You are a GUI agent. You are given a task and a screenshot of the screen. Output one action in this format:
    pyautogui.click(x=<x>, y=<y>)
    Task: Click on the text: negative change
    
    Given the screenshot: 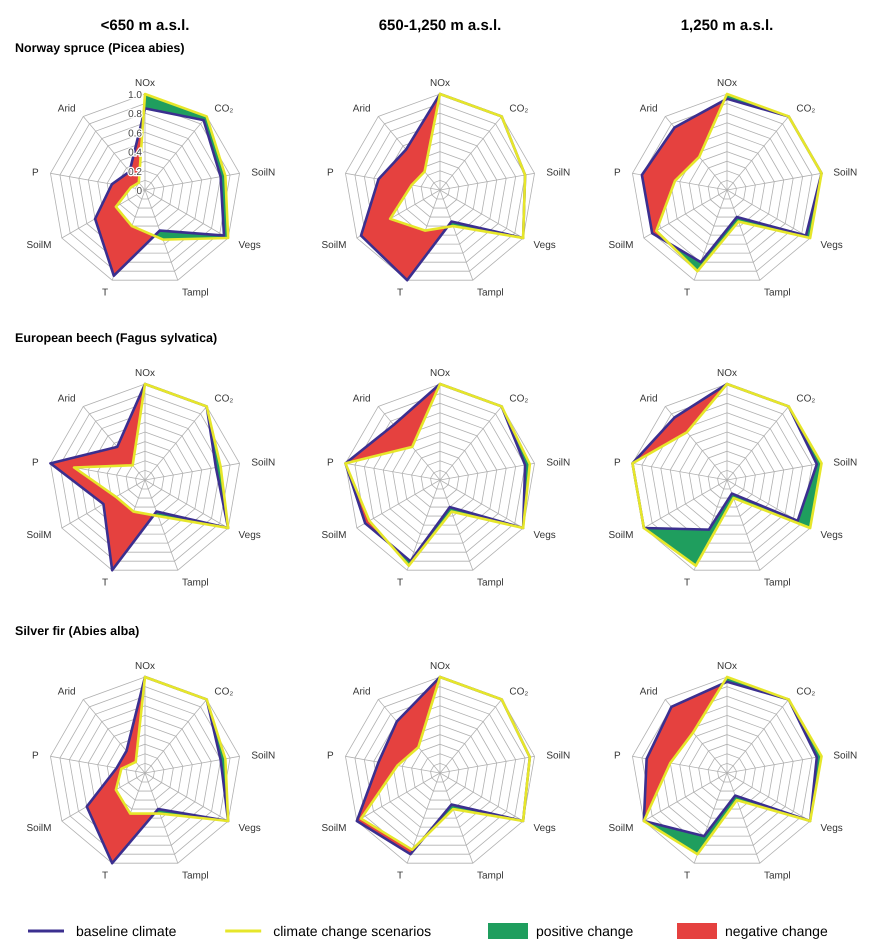 What is the action you would take?
    pyautogui.click(x=776, y=931)
    